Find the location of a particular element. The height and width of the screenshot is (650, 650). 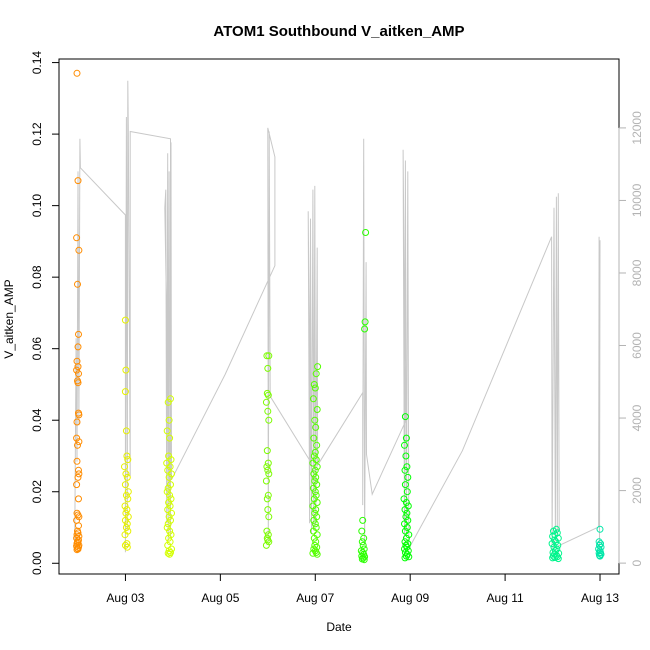

x-axis-label: Date is located at coordinates (339, 627).